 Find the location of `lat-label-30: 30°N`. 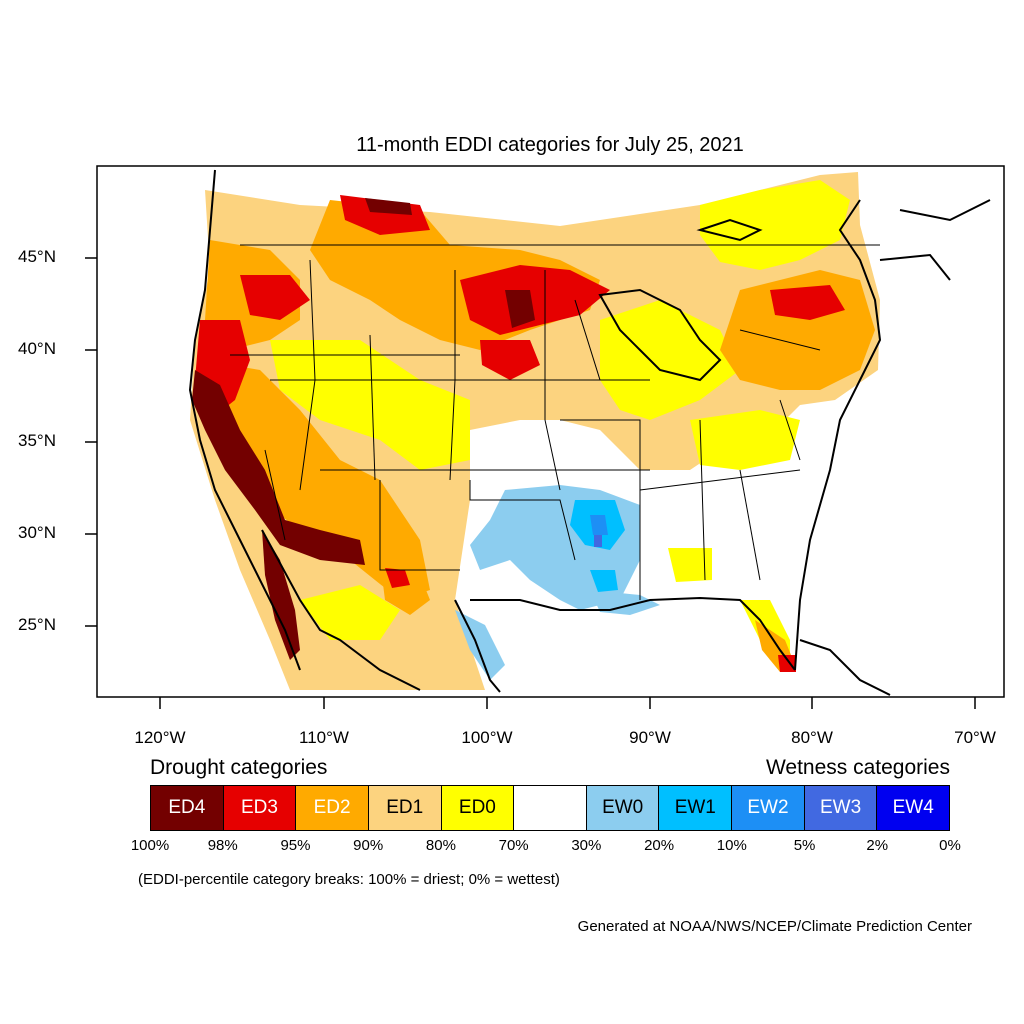

lat-label-30: 30°N is located at coordinates (37, 532).